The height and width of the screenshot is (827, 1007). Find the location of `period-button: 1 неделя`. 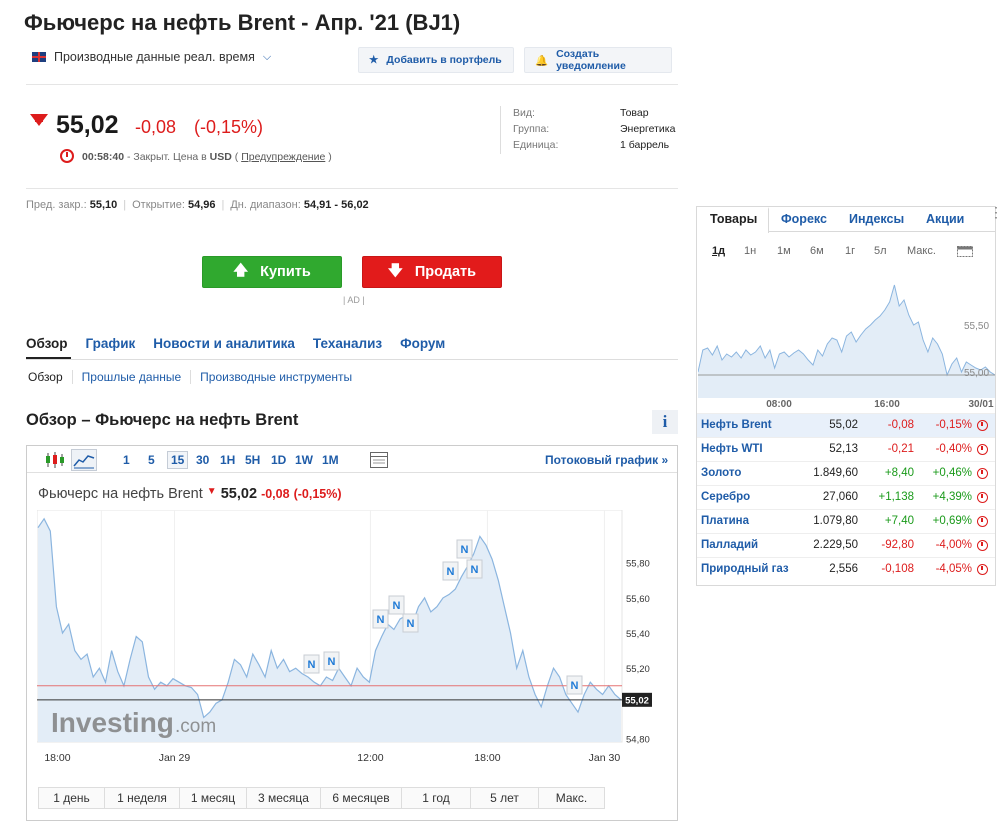

period-button: 1 неделя is located at coordinates (142, 798).